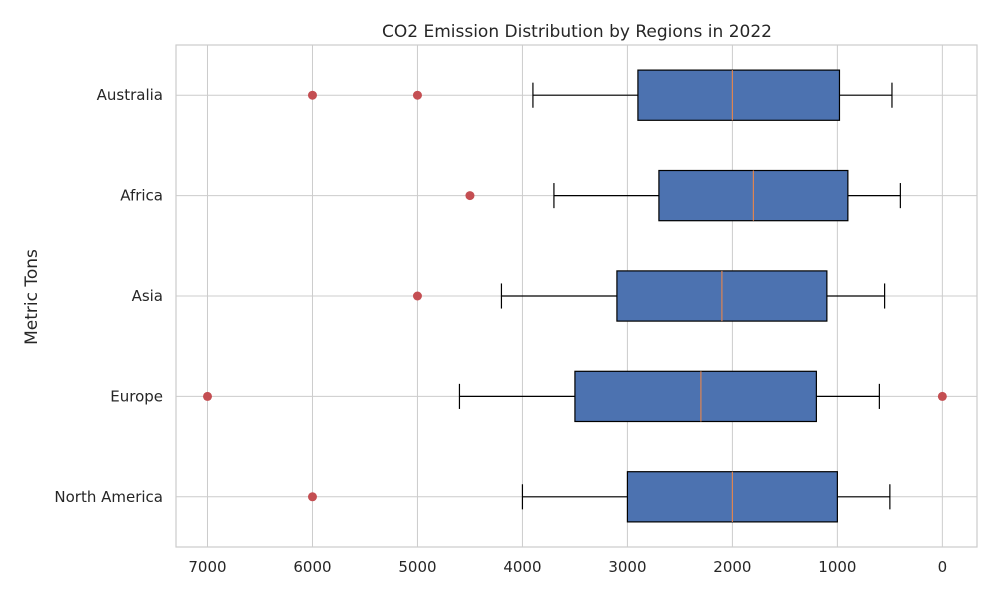  What do you see at coordinates (141, 196) in the screenshot?
I see `y-tick-label: Africa` at bounding box center [141, 196].